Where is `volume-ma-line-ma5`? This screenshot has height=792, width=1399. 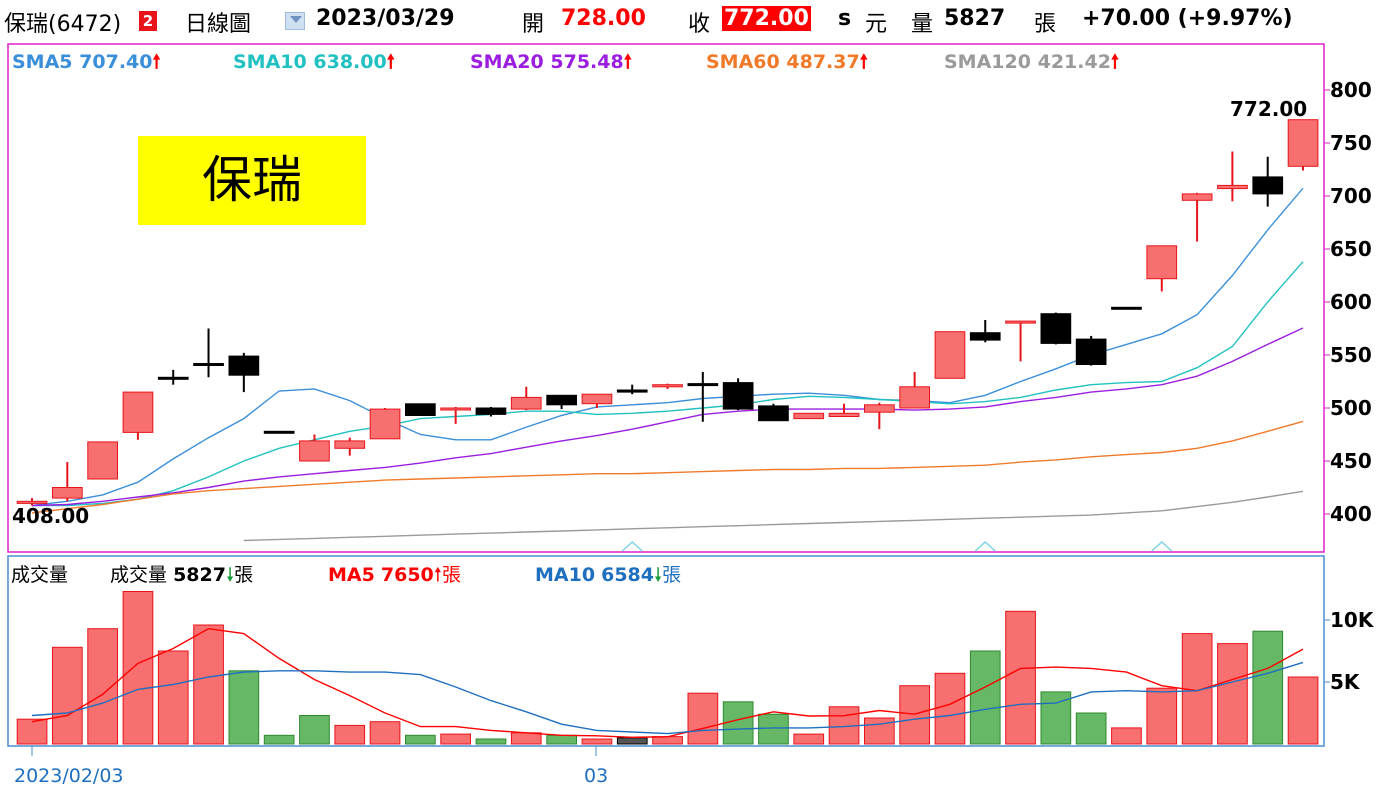 volume-ma-line-ma5 is located at coordinates (667, 683).